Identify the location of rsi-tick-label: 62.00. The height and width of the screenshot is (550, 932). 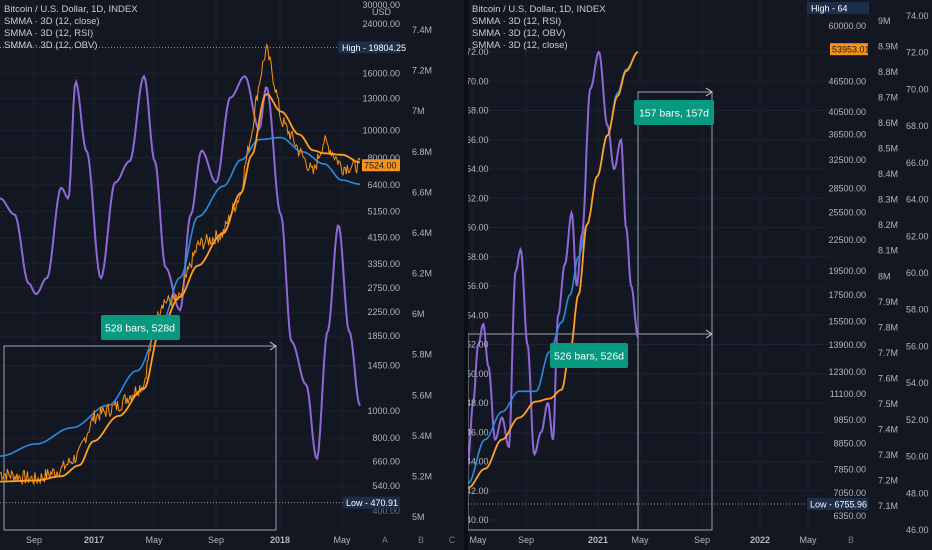
(917, 236).